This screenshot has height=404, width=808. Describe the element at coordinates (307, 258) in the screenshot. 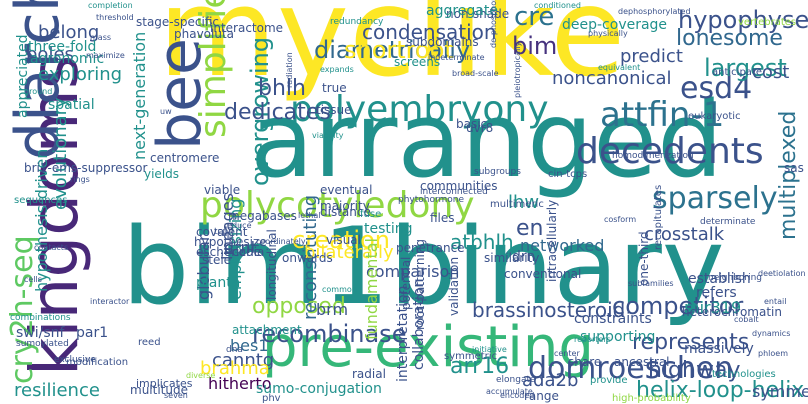

I see `cloud-word-onwards: onwards` at that location.